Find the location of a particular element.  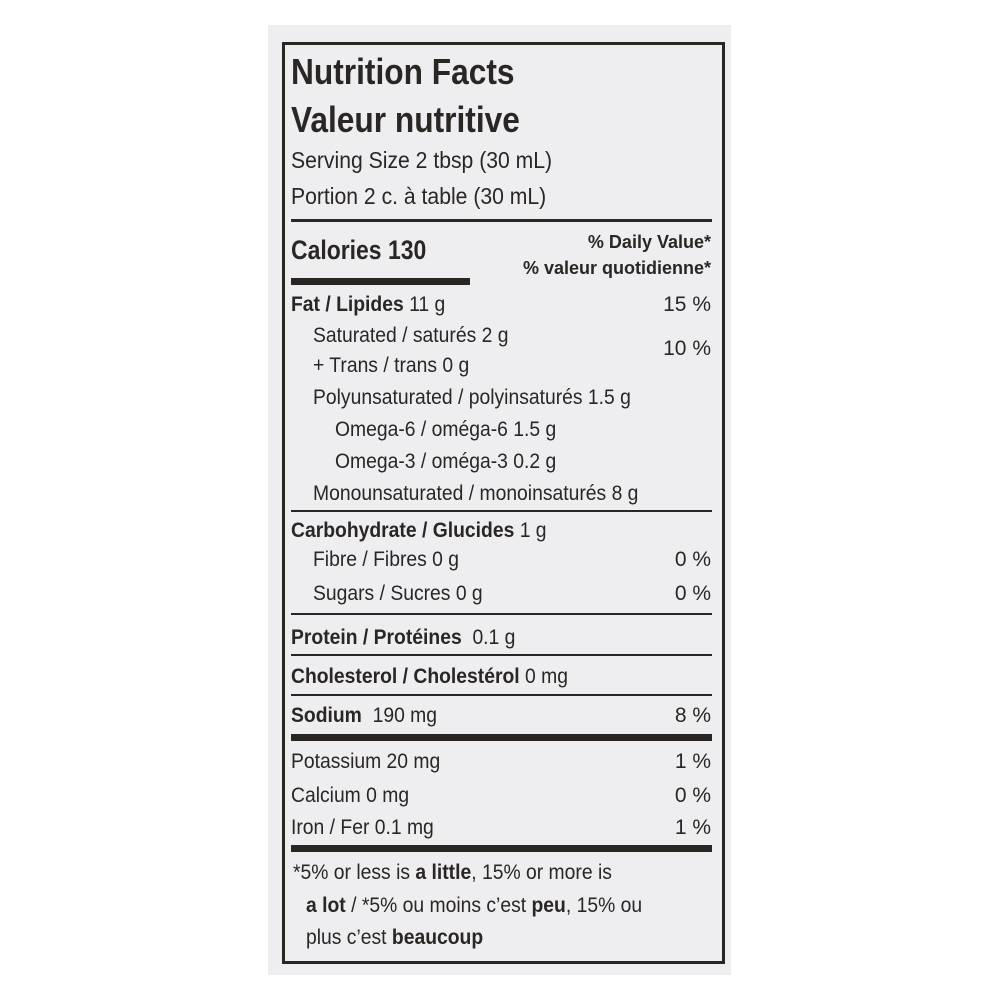

fat-label: Fat / Lipides is located at coordinates (347, 304).